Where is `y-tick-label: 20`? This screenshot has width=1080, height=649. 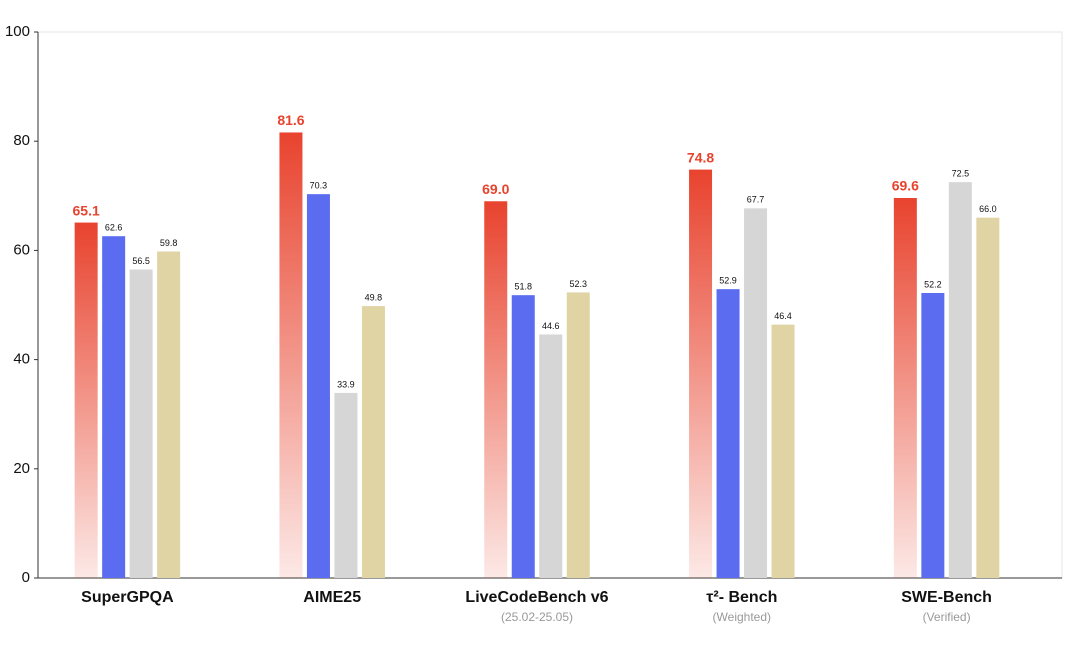
y-tick-label: 20 is located at coordinates (21, 468).